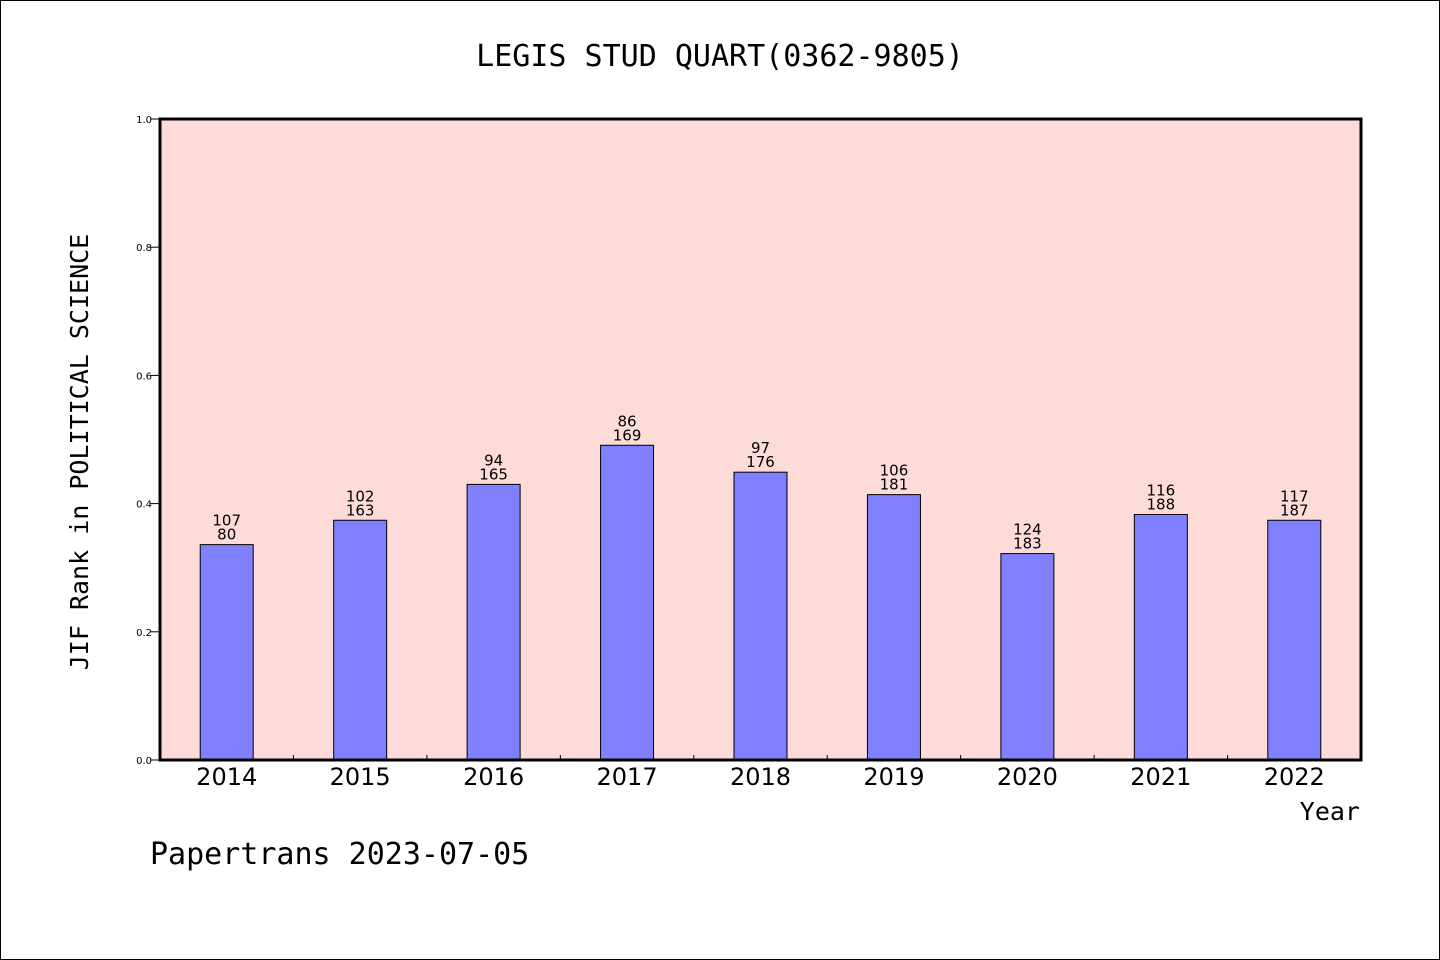 Image resolution: width=1440 pixels, height=960 pixels. Describe the element at coordinates (1027, 530) in the screenshot. I see `data-label-rank-2020: 124` at that location.